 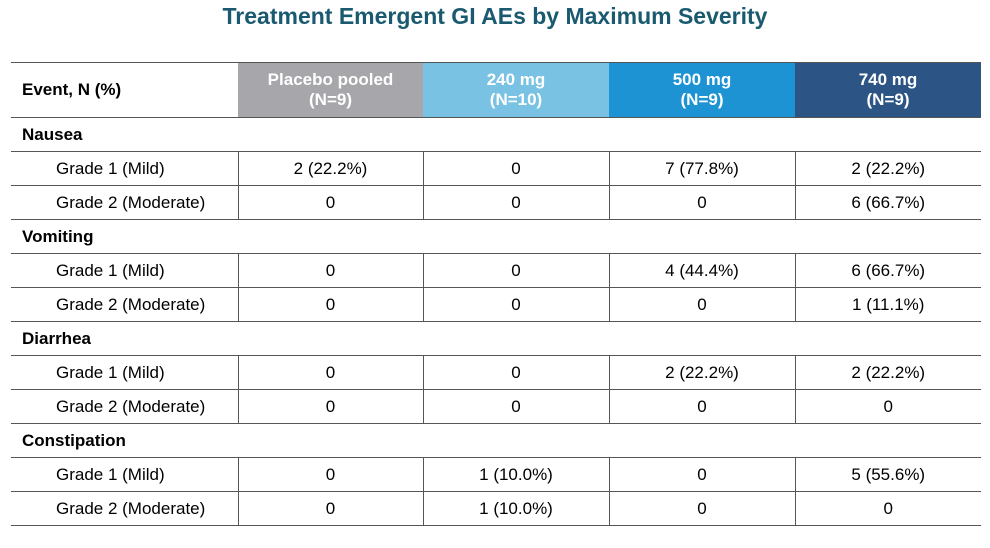 I want to click on section-row: Constipation, so click(x=496, y=440).